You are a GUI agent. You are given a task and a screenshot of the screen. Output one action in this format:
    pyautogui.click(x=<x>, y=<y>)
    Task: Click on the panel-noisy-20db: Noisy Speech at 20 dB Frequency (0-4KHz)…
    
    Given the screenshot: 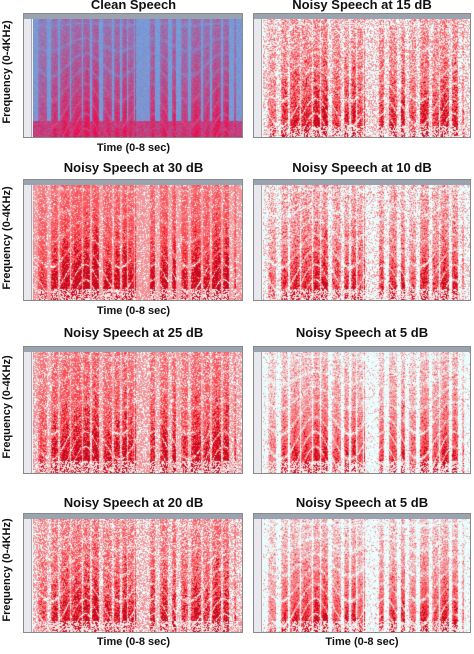 What is the action you would take?
    pyautogui.click(x=122, y=572)
    